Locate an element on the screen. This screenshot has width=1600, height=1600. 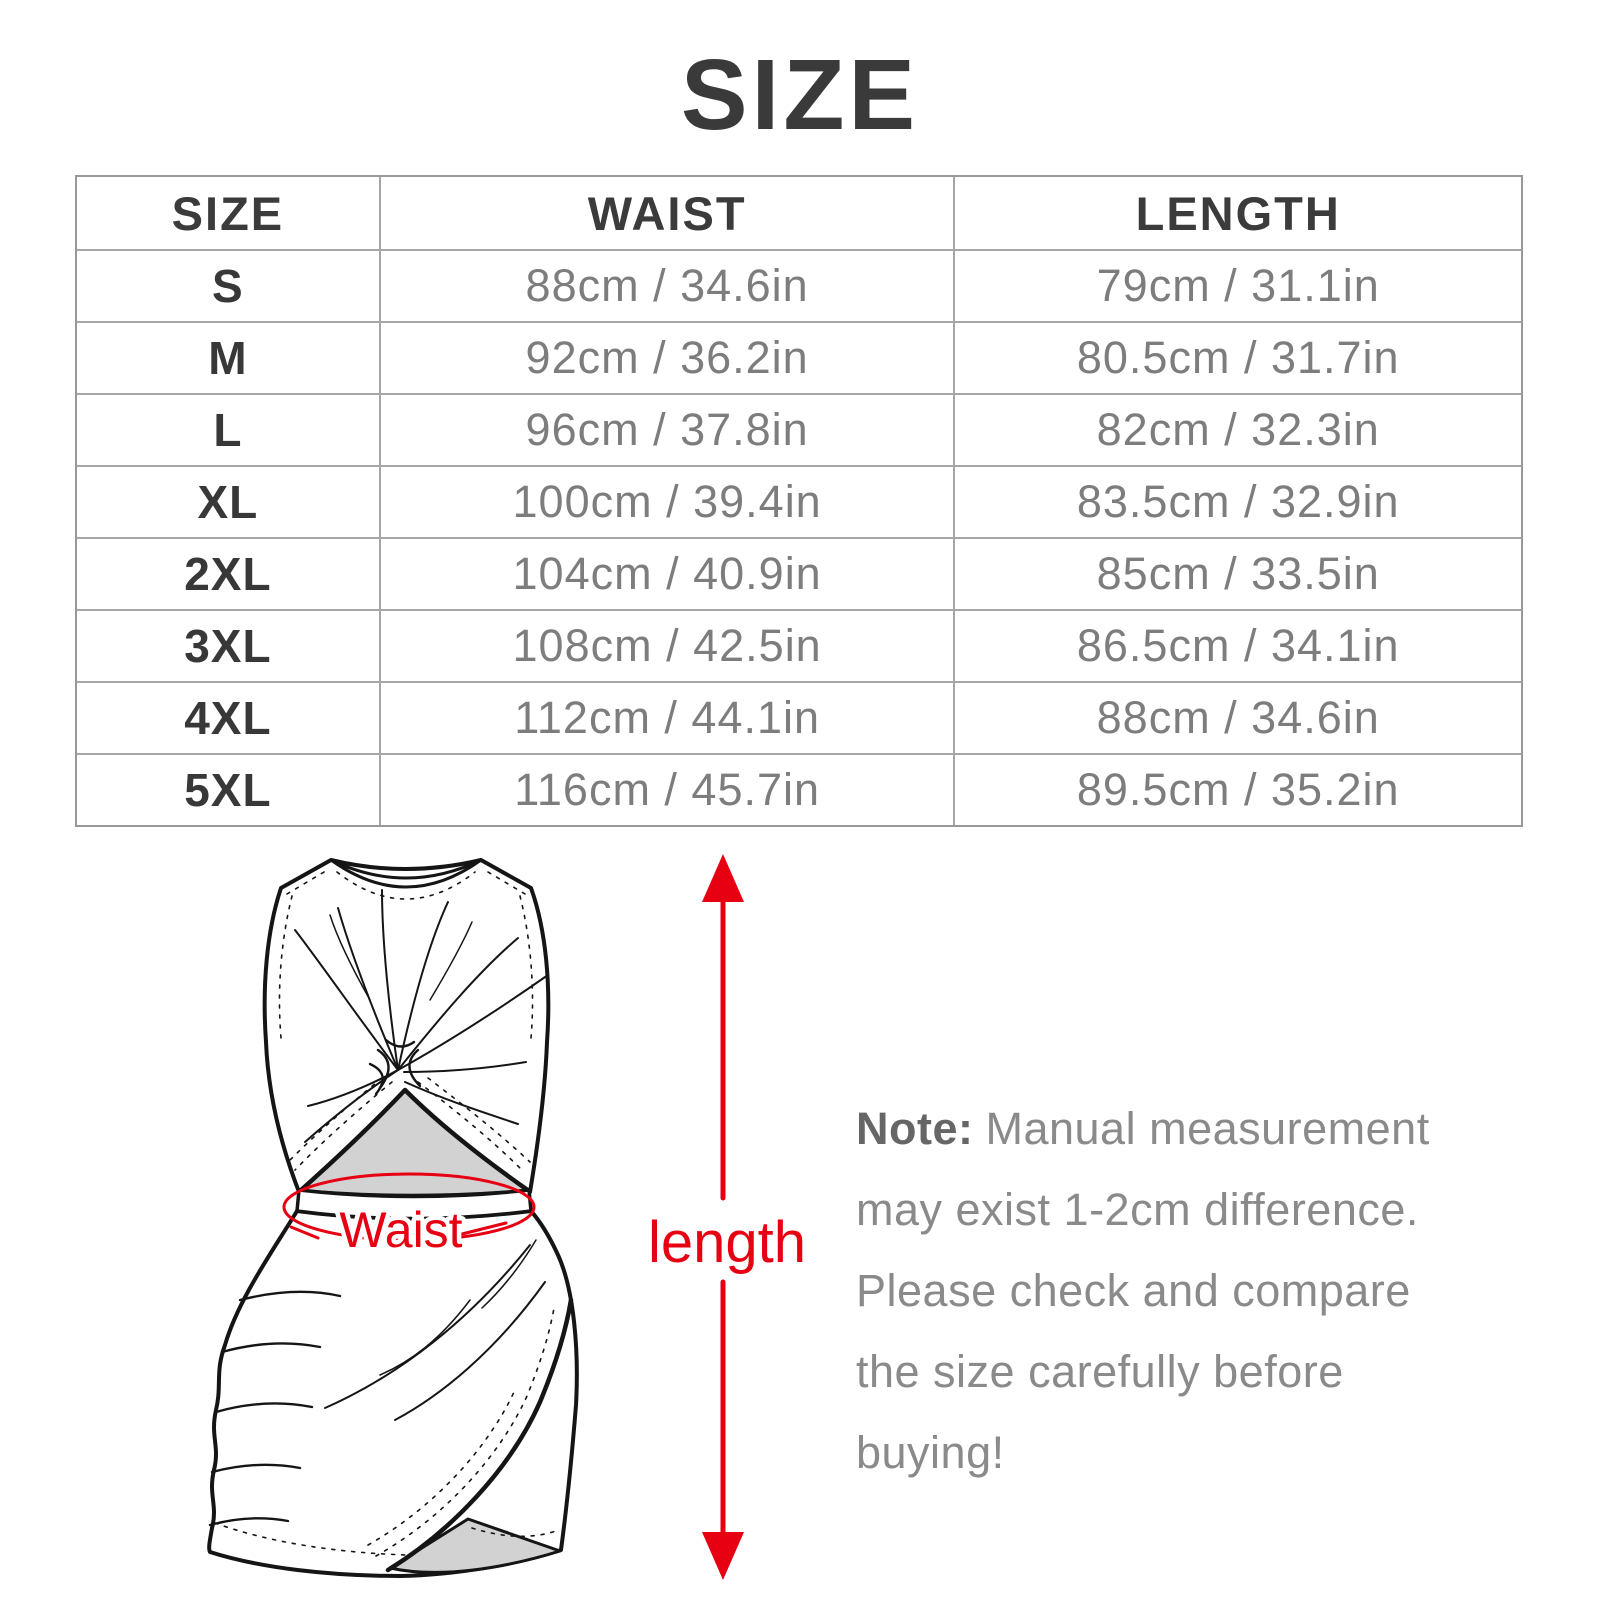
neckband-stitch is located at coordinates (406, 885).